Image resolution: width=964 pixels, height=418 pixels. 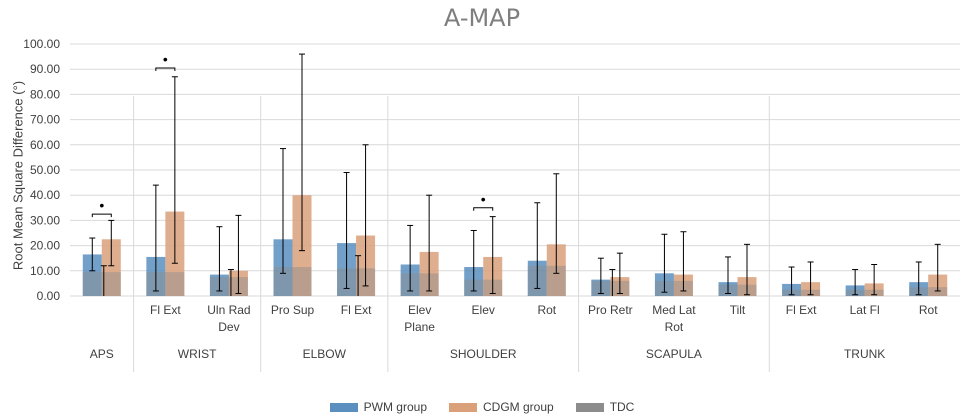 I want to click on legend-label-cdgm: CDGM group, so click(x=518, y=407).